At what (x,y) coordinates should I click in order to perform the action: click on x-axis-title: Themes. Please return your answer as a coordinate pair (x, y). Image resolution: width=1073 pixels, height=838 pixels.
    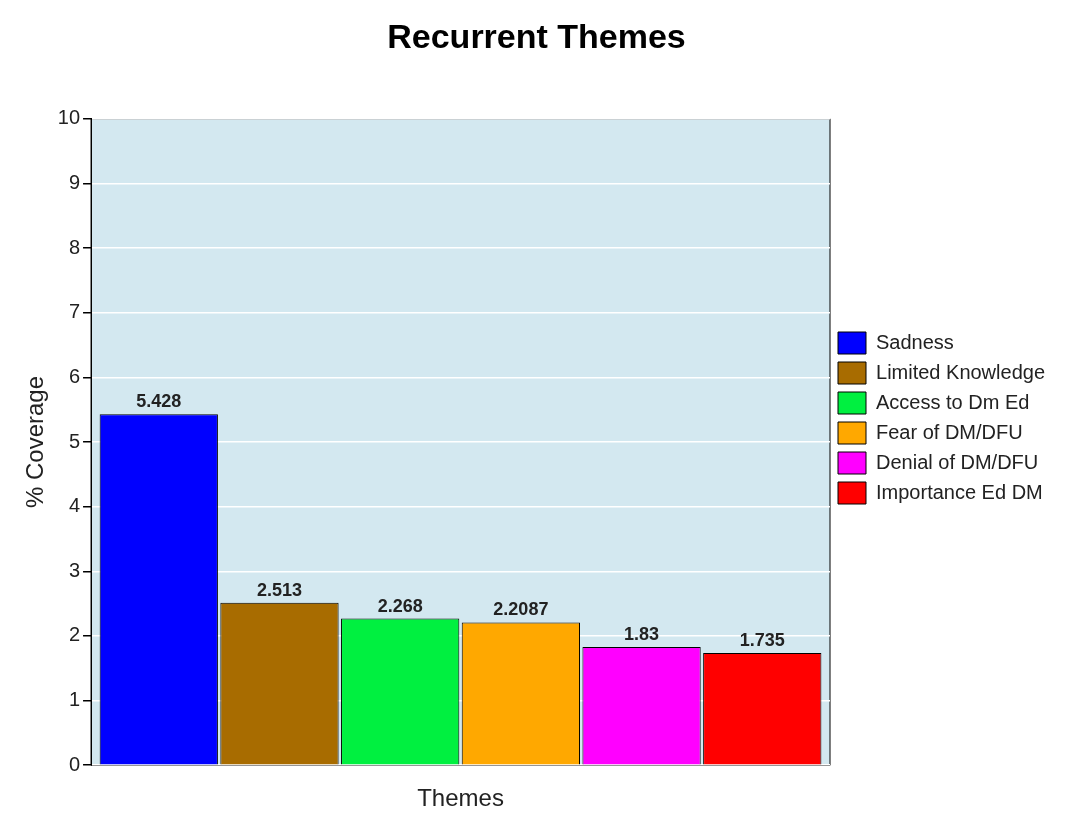
    Looking at the image, I should click on (460, 798).